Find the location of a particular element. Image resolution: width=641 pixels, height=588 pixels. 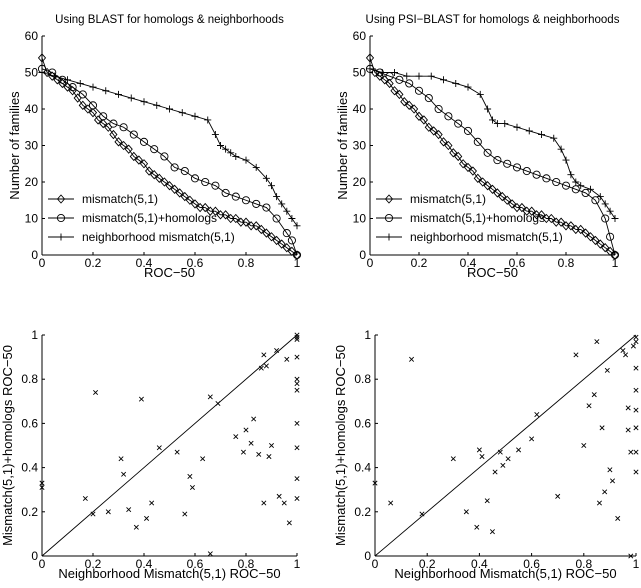

x-tick-label: 0.2 is located at coordinates (427, 564).